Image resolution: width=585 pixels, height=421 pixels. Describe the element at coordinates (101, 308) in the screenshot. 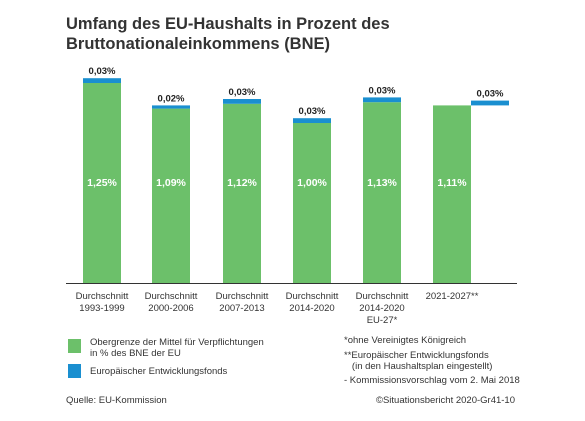

I see `category-label-0-1: 1993-1999` at that location.